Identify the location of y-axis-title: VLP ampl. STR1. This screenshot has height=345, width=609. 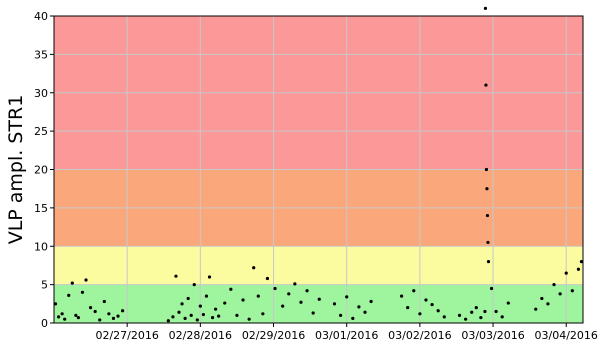
(16, 170).